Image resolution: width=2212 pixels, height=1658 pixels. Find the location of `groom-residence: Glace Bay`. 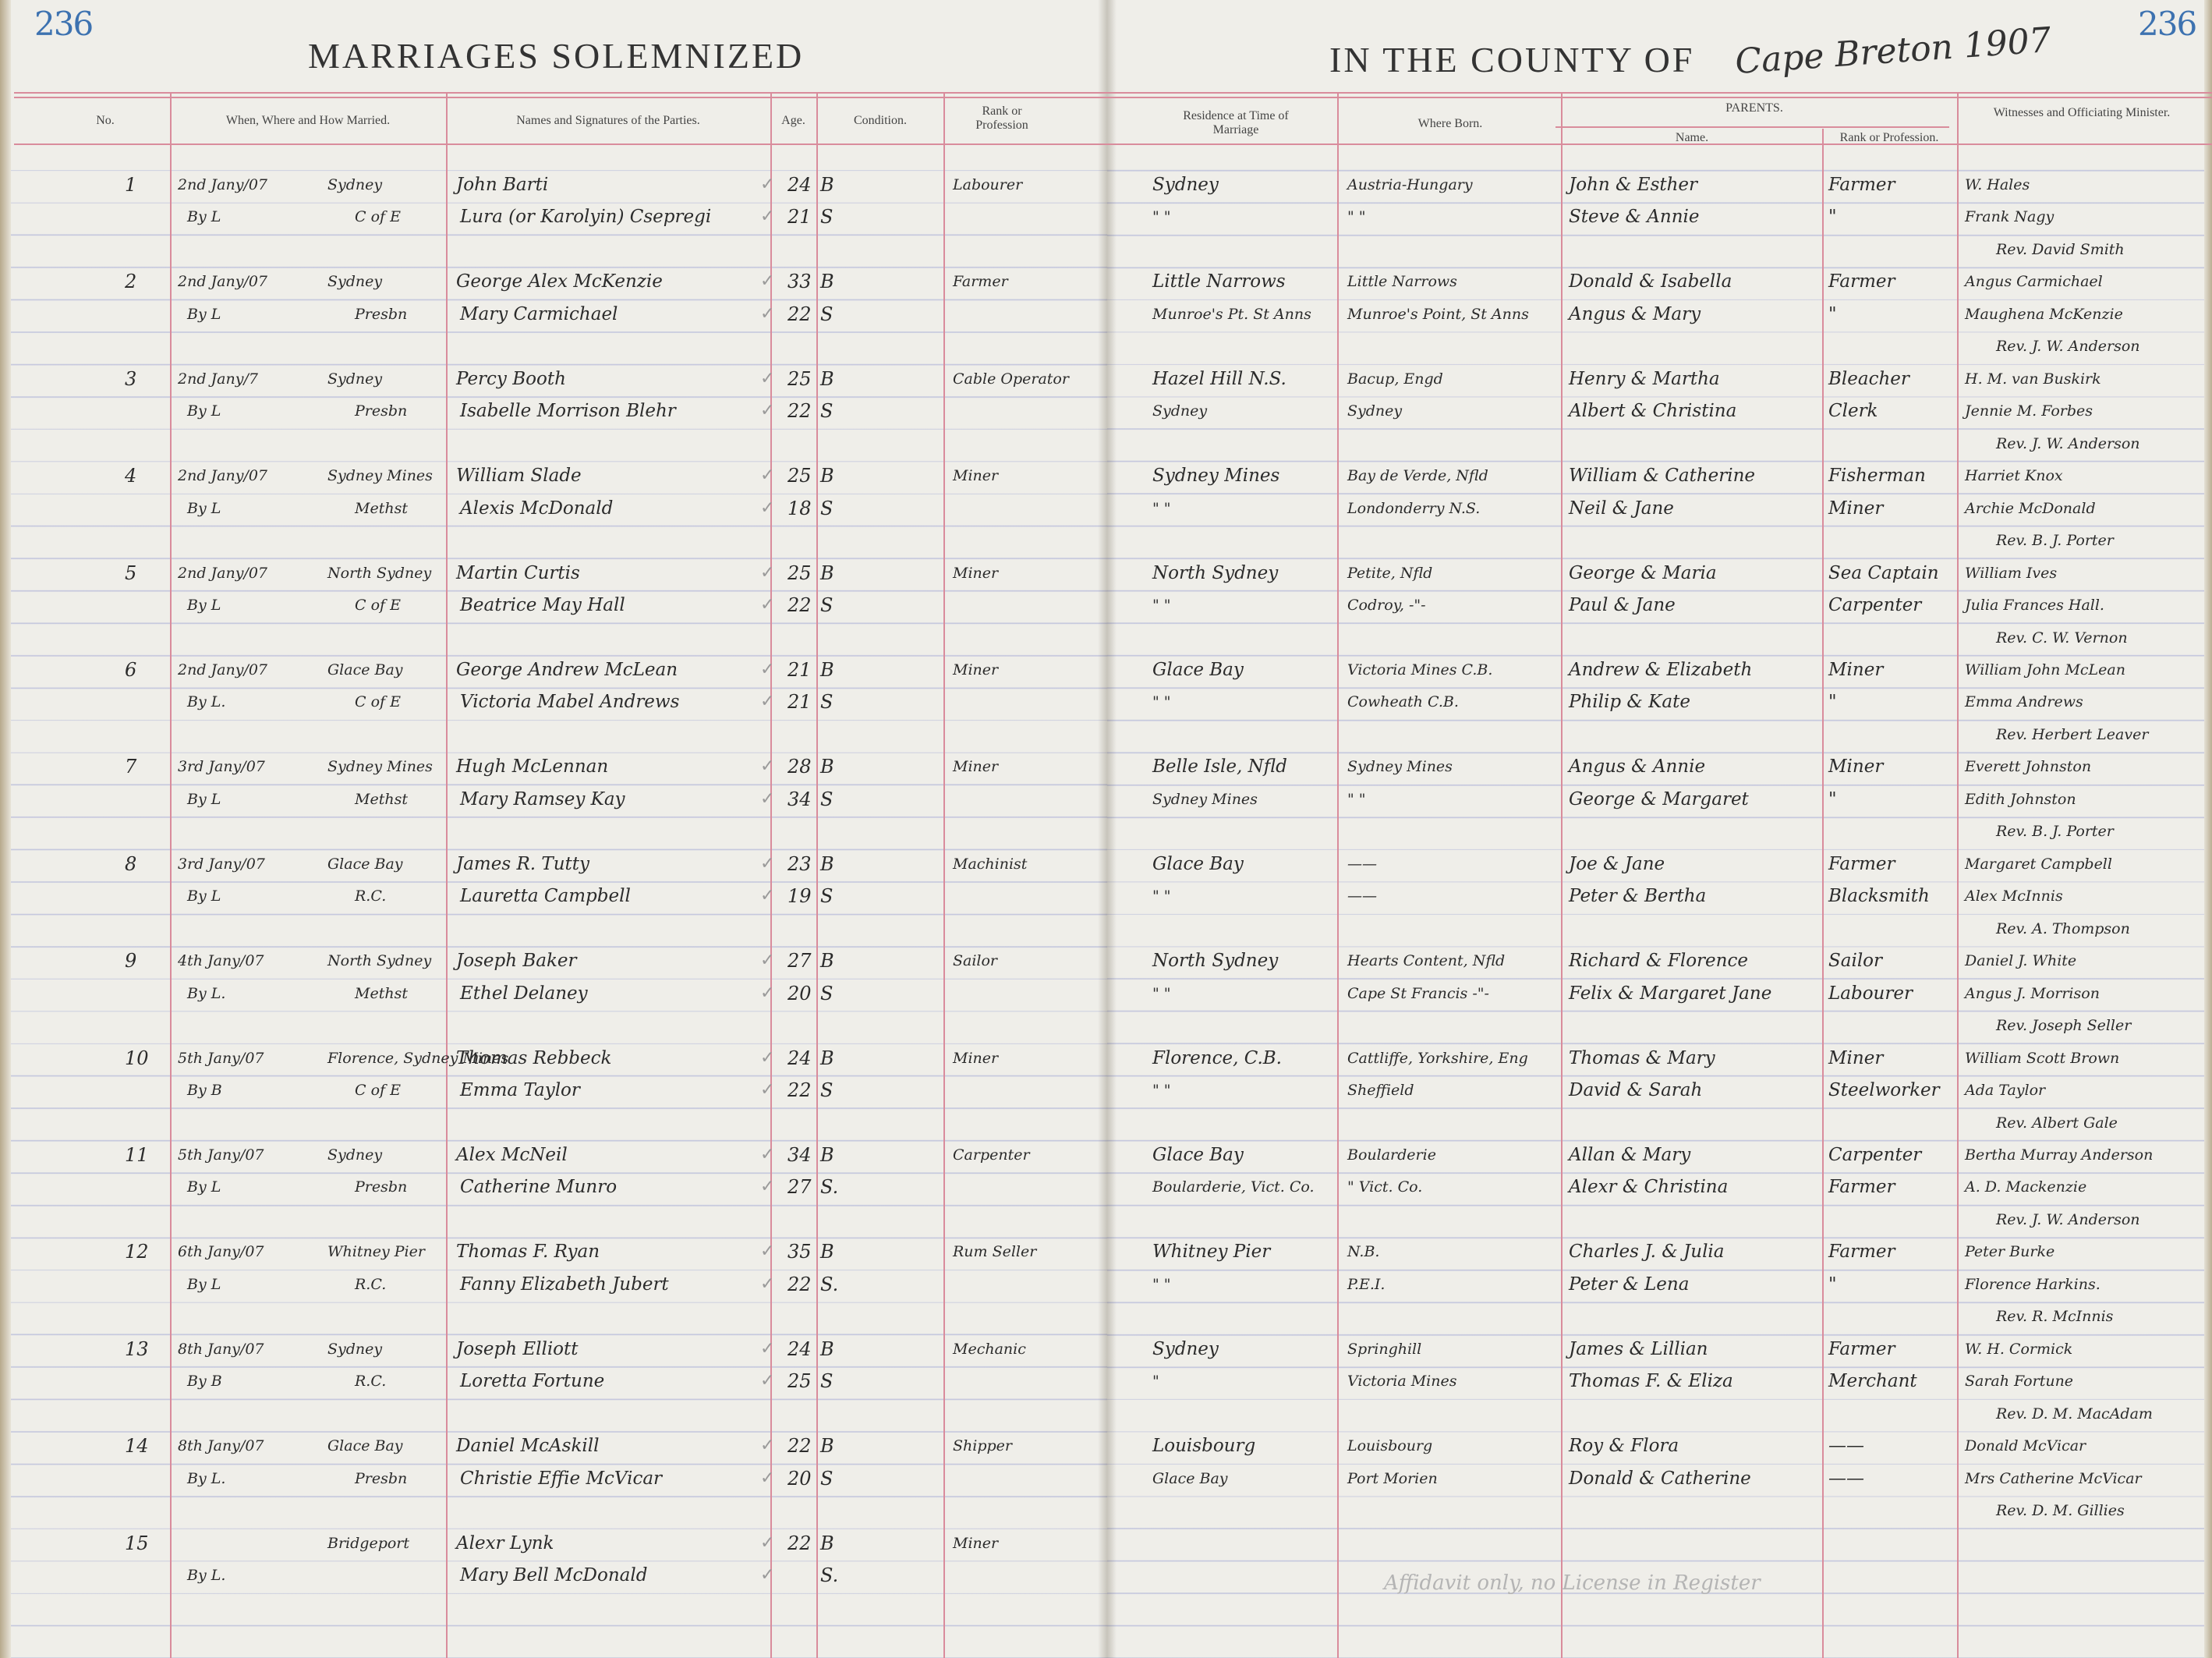

groom-residence: Glace Bay is located at coordinates (1198, 1155).